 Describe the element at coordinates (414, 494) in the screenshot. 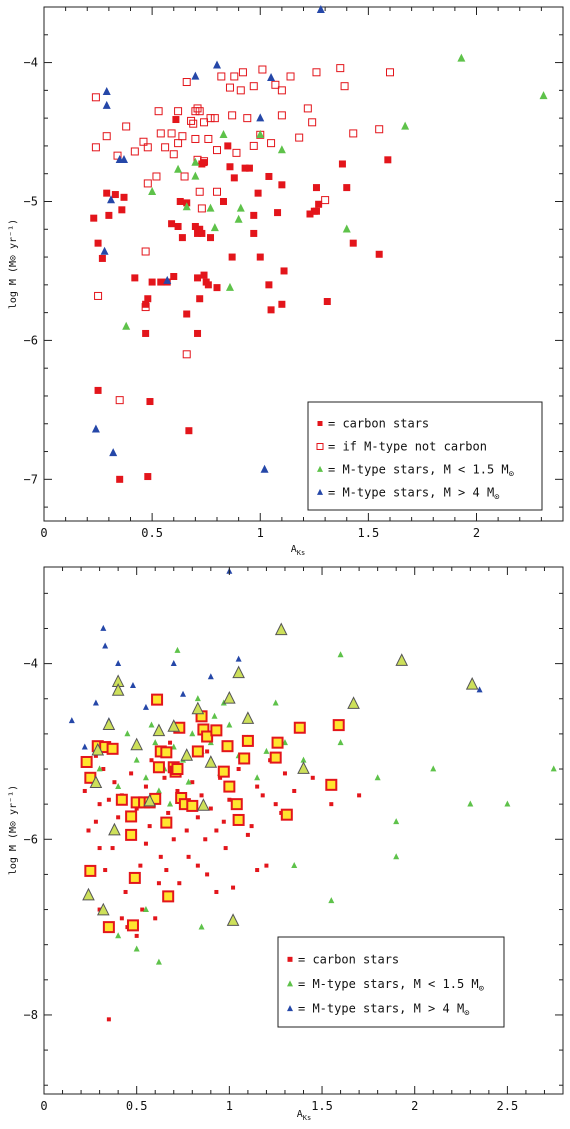

I see `legend-label: = M-type stars, M > 4 M⊙` at that location.